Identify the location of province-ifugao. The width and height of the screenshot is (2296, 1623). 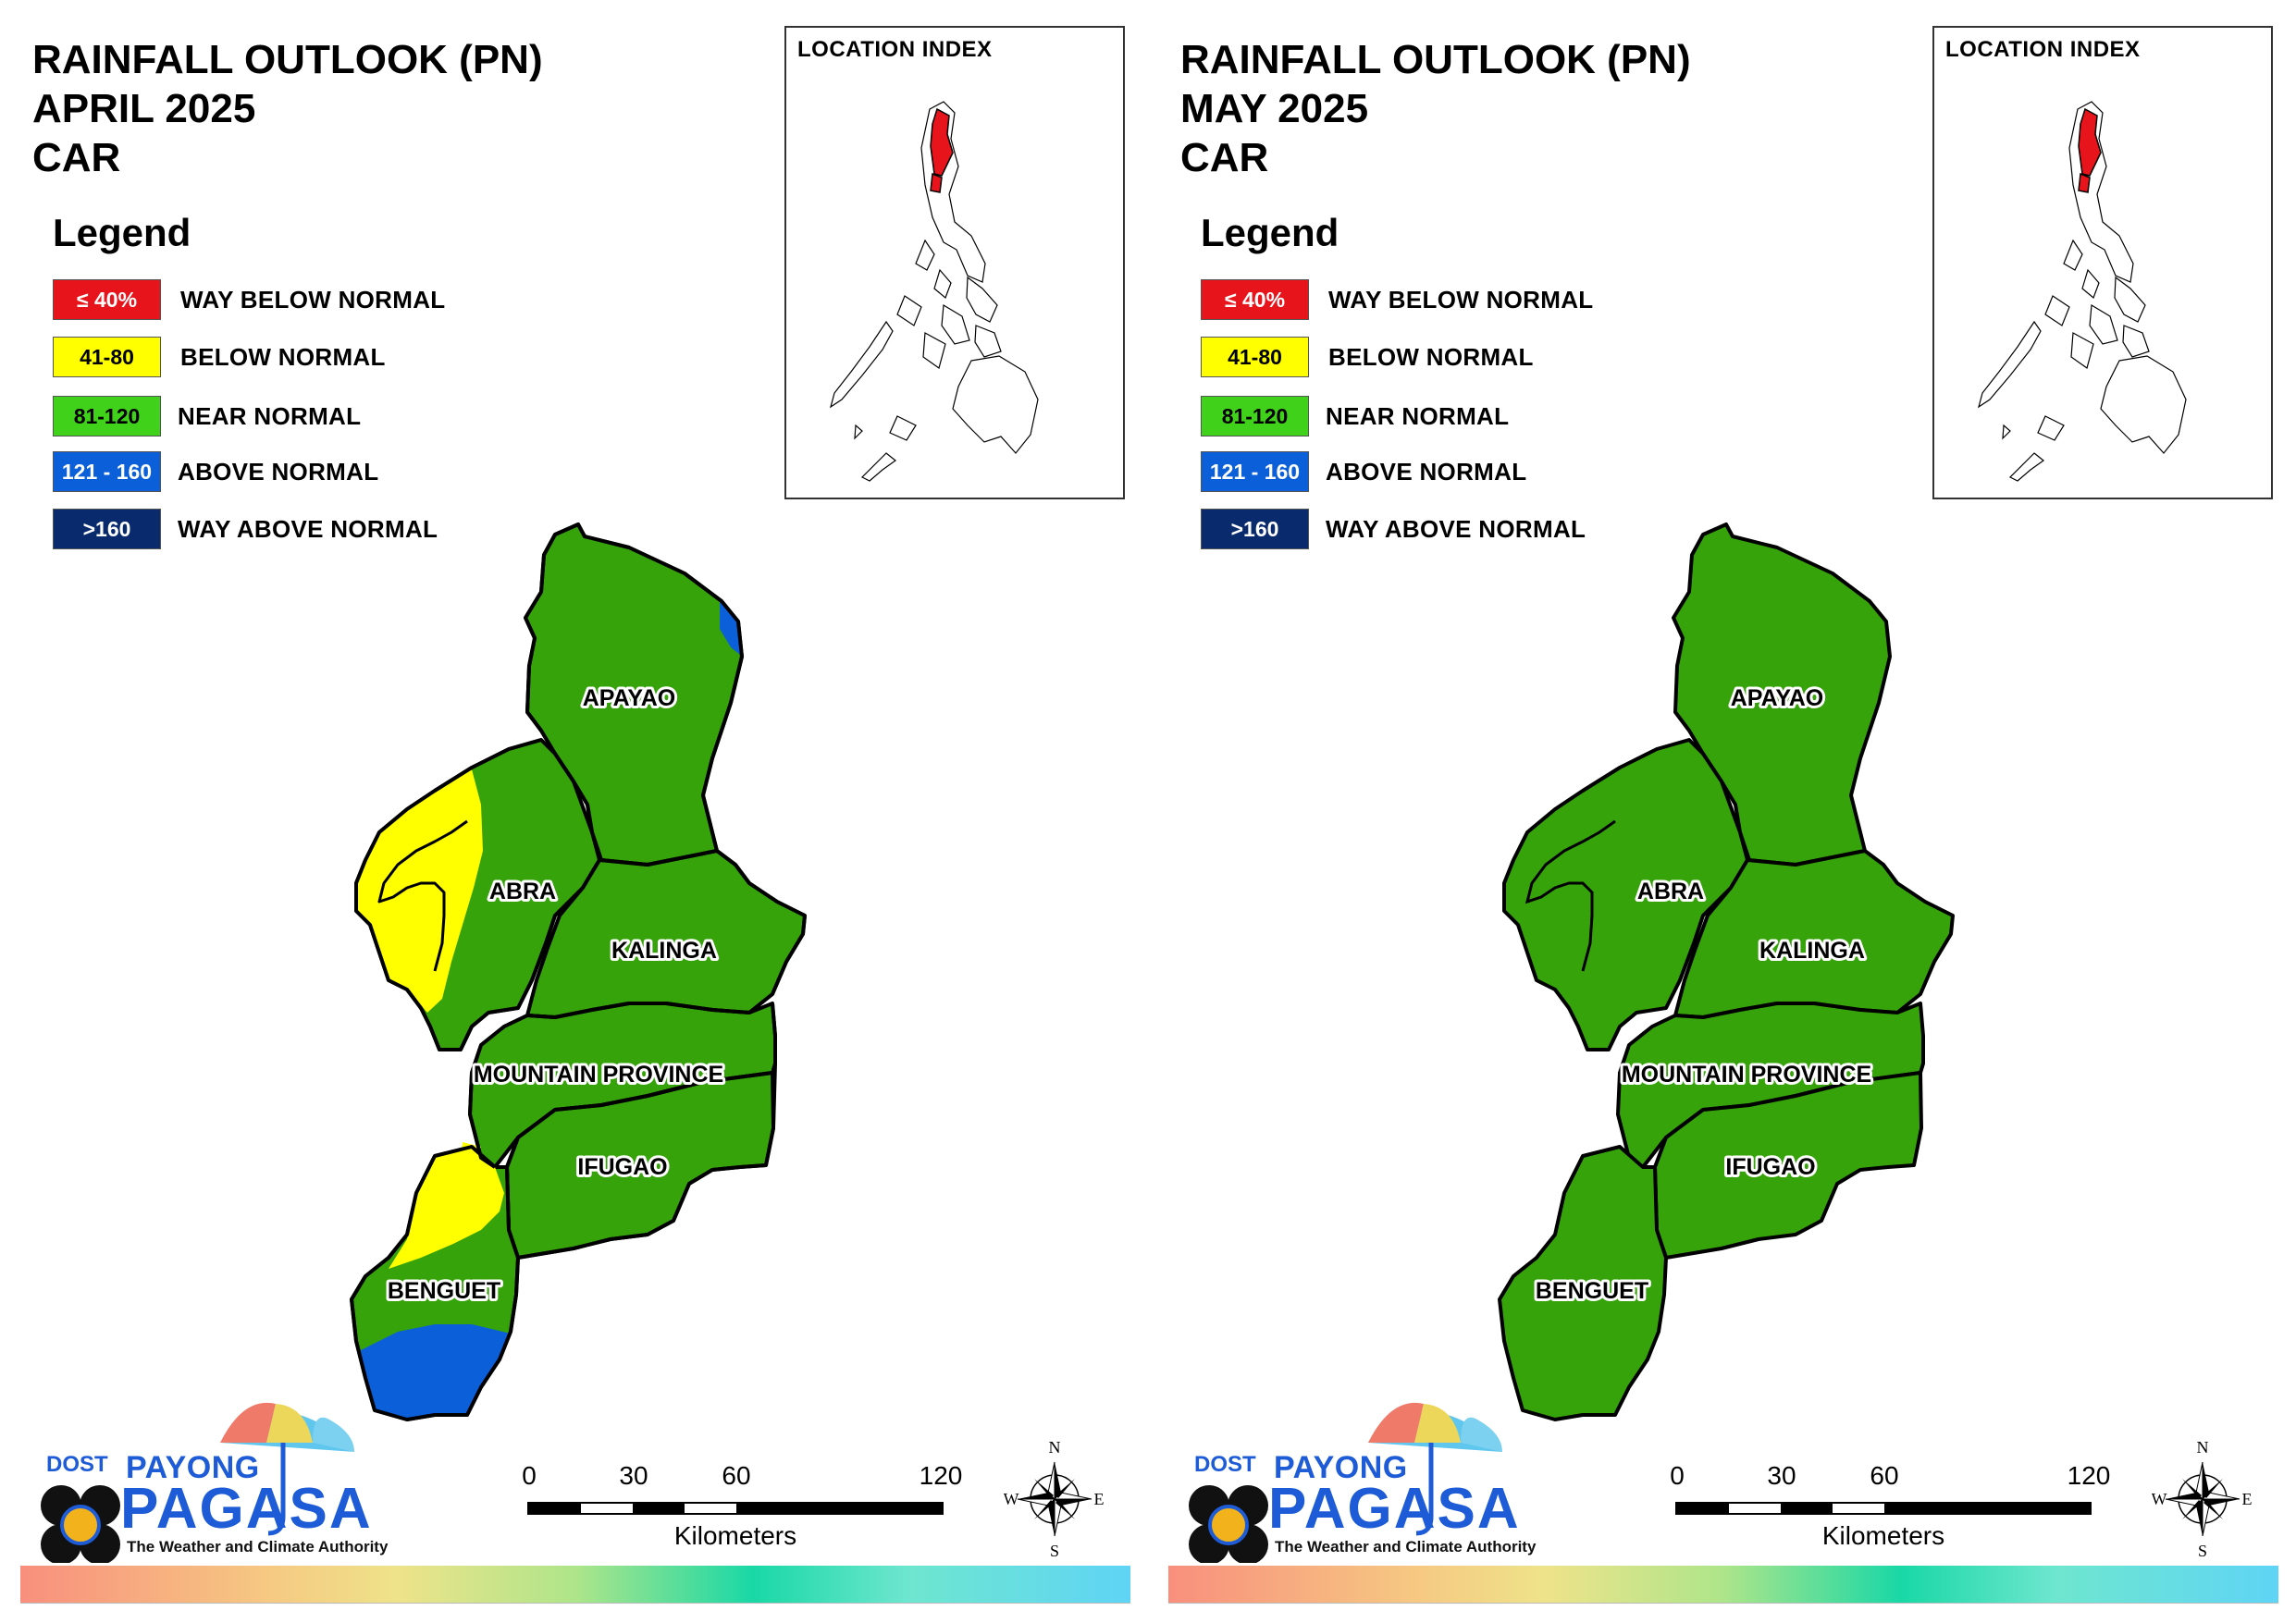
(1788, 1165).